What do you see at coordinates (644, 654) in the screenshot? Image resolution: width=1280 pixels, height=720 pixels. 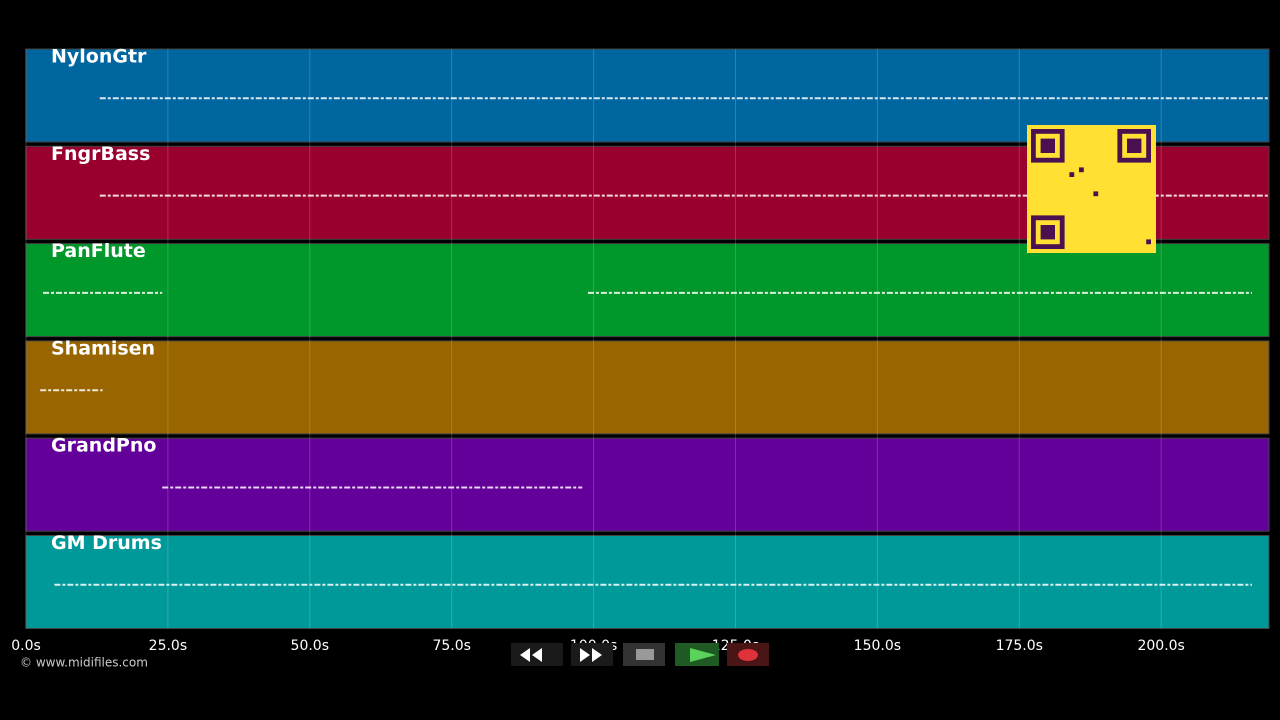 I see `stop-button` at bounding box center [644, 654].